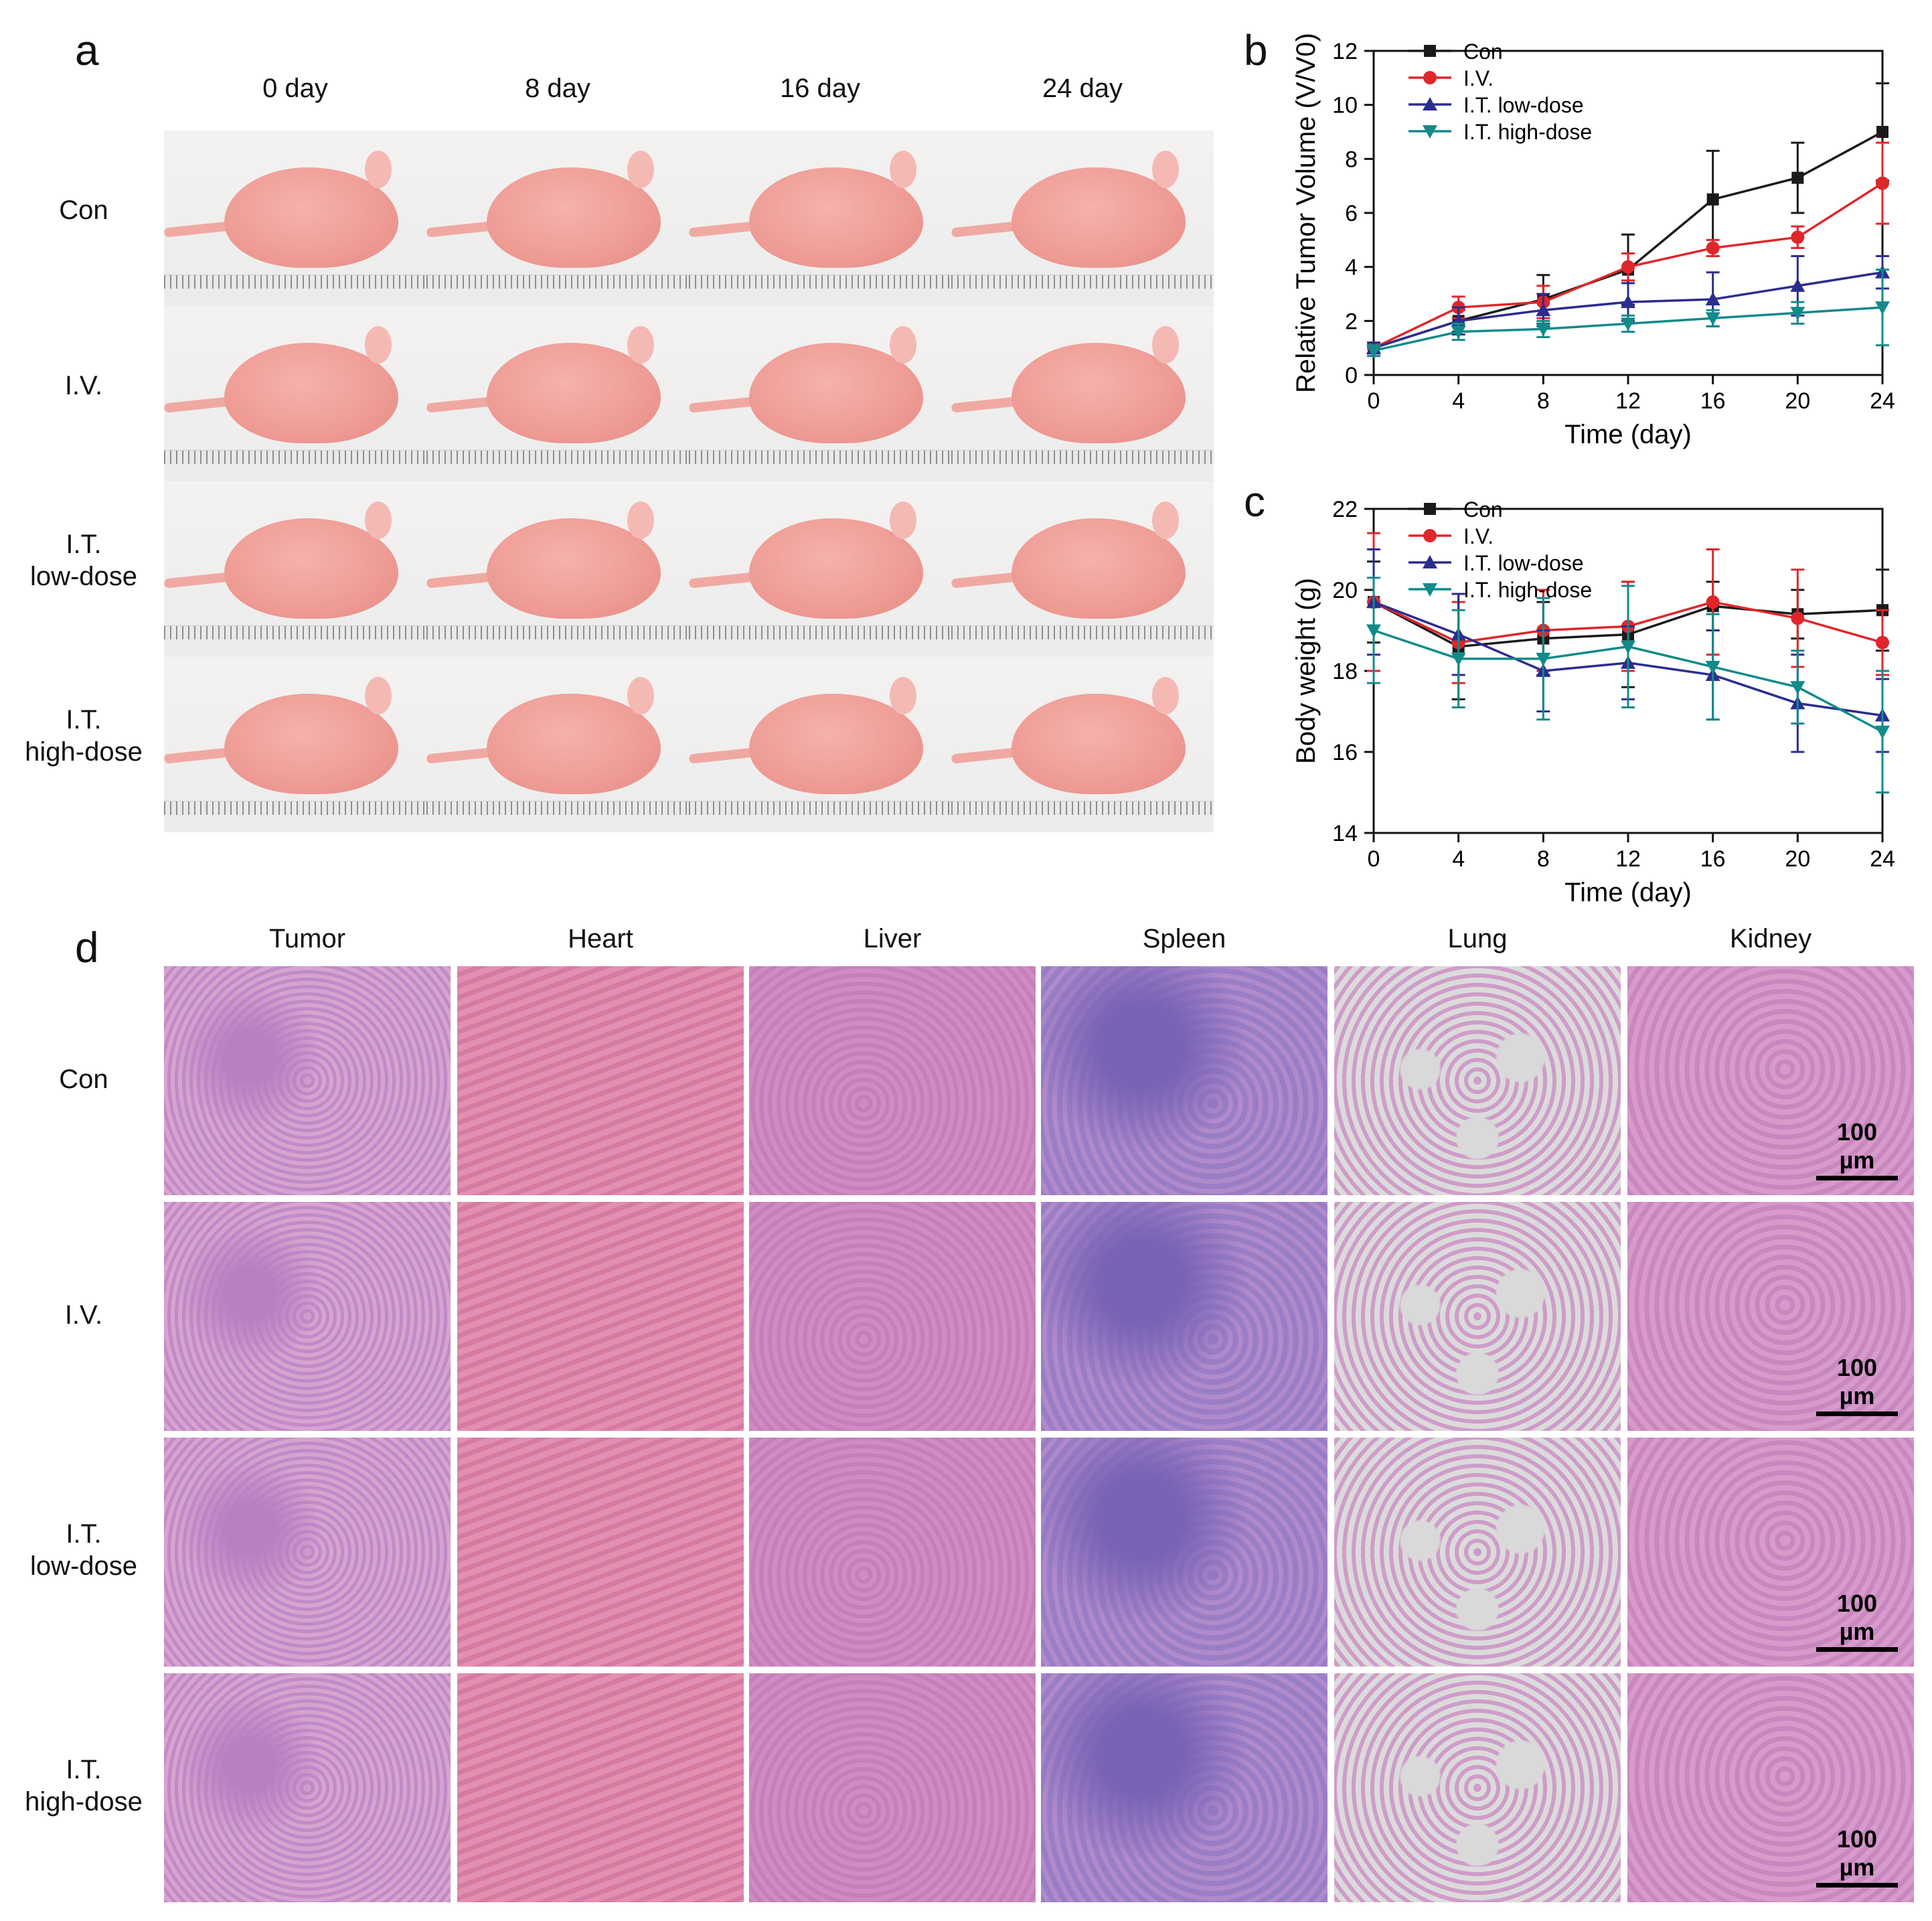 This screenshot has height=1921, width=1932. What do you see at coordinates (1352, 159) in the screenshot?
I see `y-tick-label: 8` at bounding box center [1352, 159].